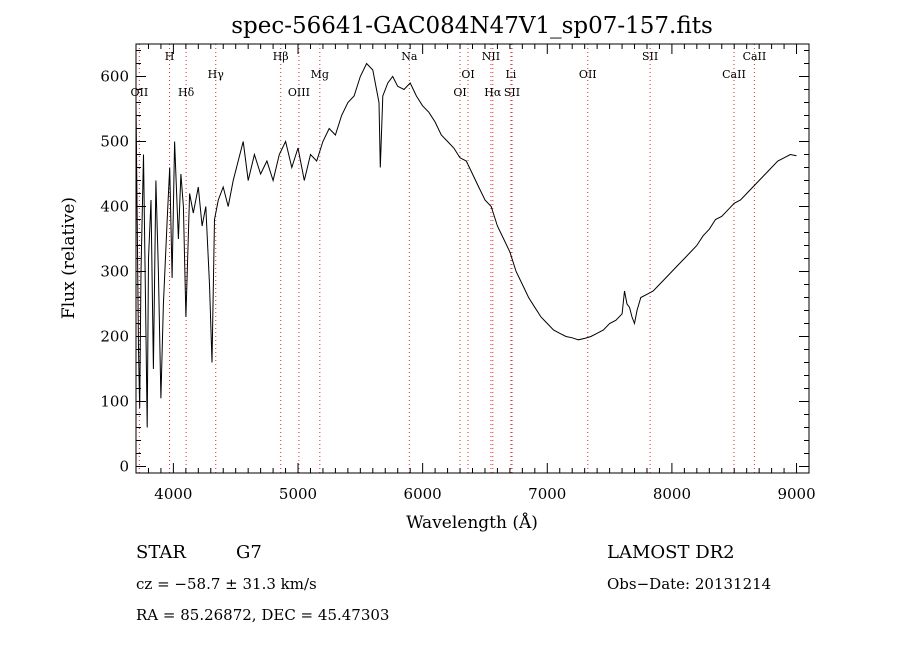 This screenshot has height=655, width=900. I want to click on spectral-line-label: Hγ, so click(216, 74).